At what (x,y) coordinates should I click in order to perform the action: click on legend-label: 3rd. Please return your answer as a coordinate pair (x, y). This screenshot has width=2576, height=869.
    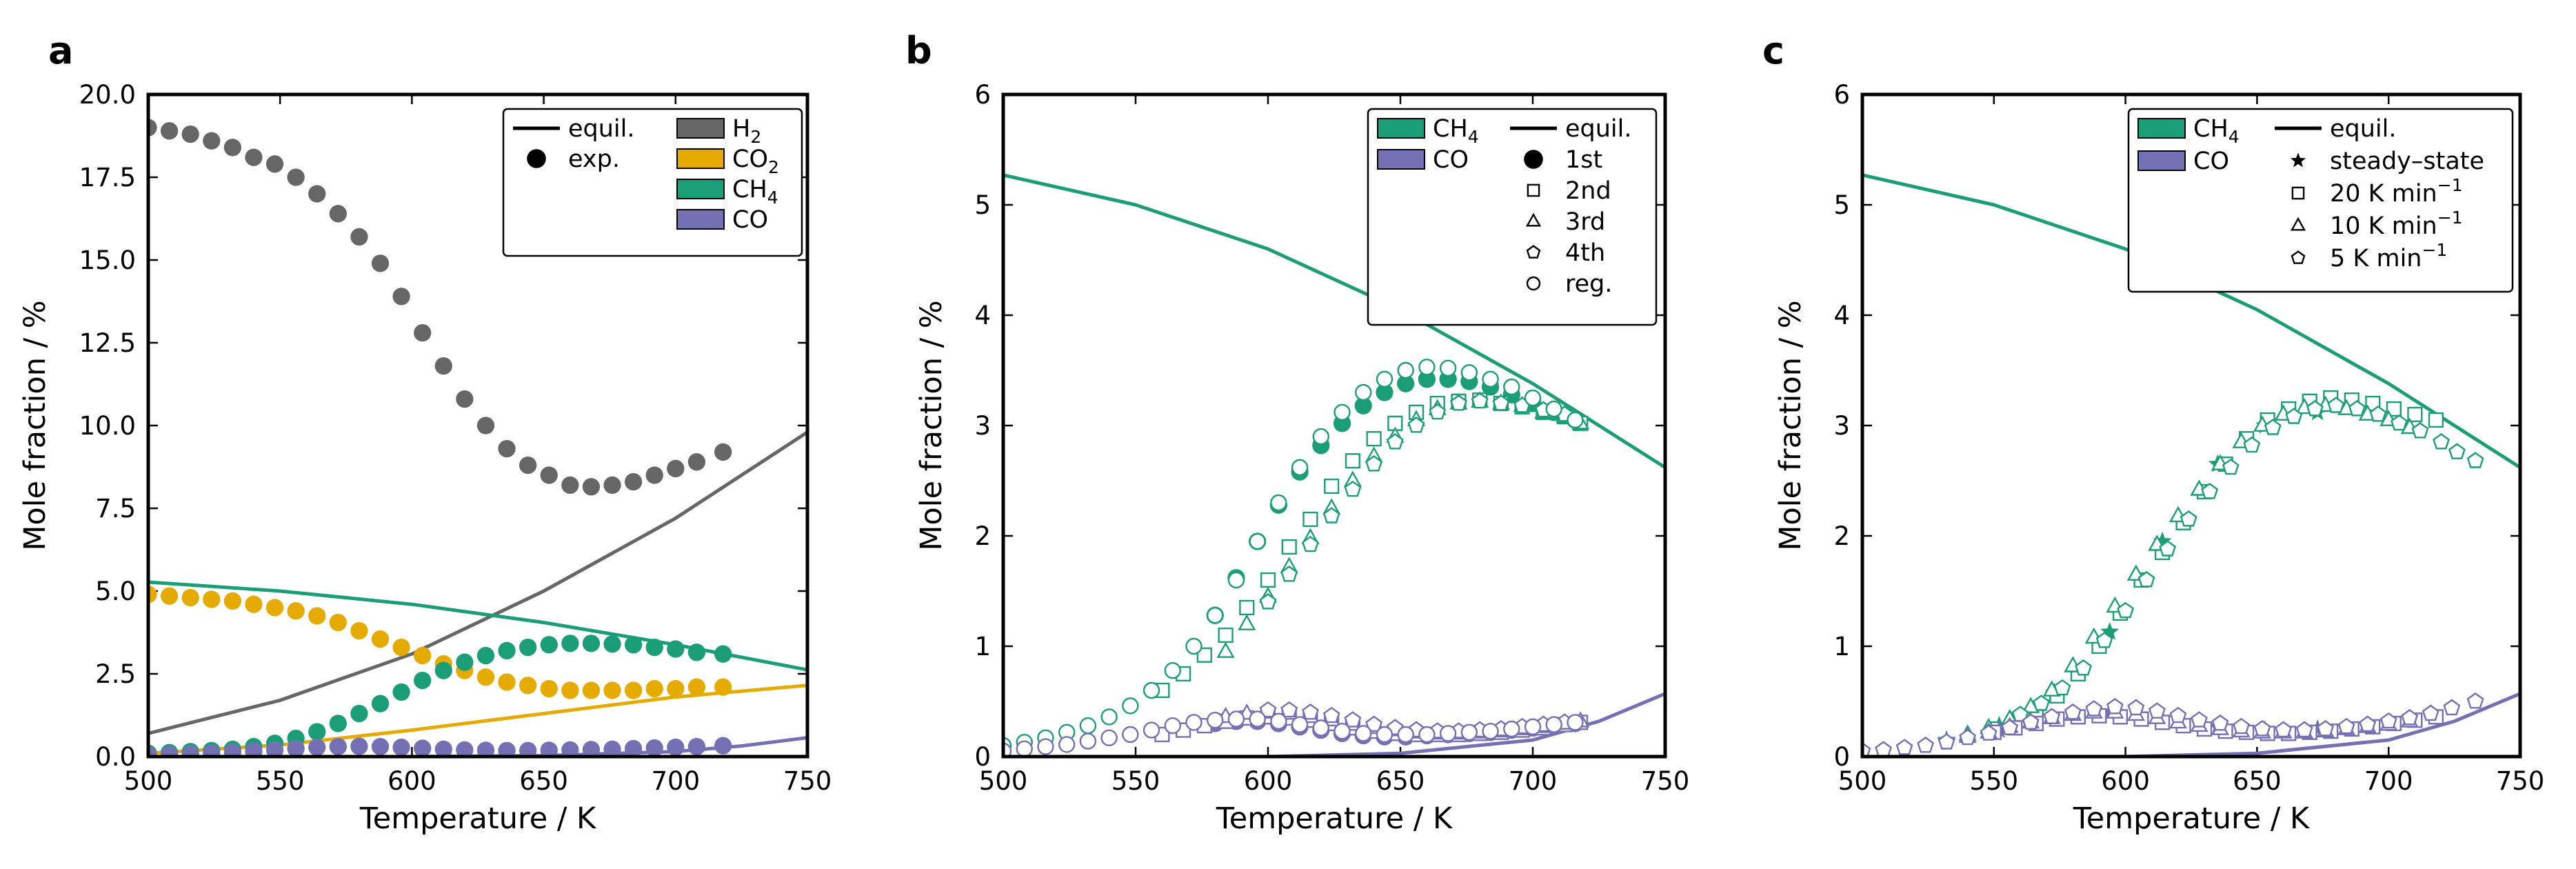
    Looking at the image, I should click on (1585, 222).